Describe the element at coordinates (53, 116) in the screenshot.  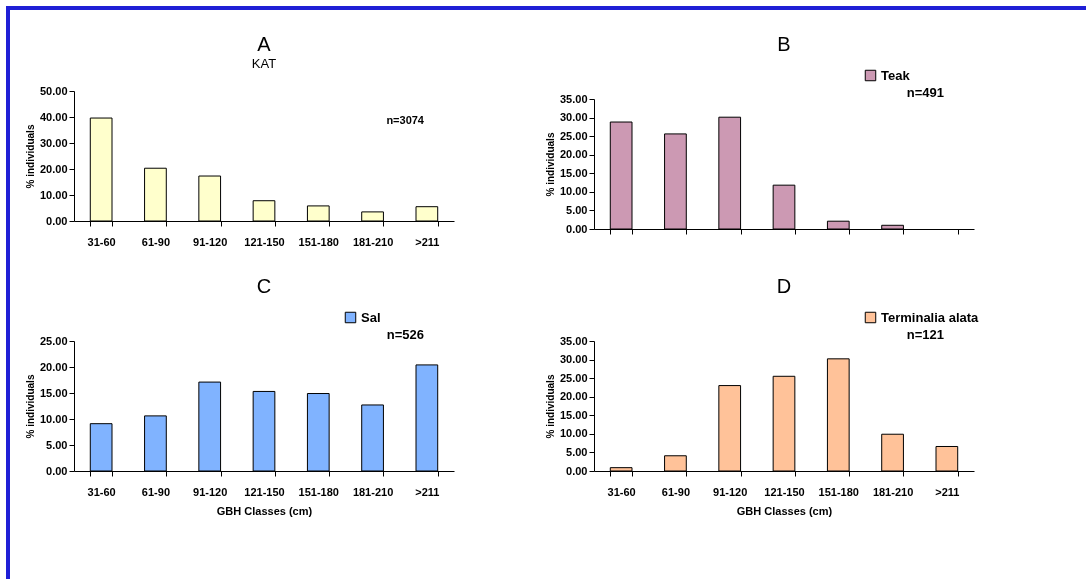
I see `y-tick-label: 40.00` at that location.